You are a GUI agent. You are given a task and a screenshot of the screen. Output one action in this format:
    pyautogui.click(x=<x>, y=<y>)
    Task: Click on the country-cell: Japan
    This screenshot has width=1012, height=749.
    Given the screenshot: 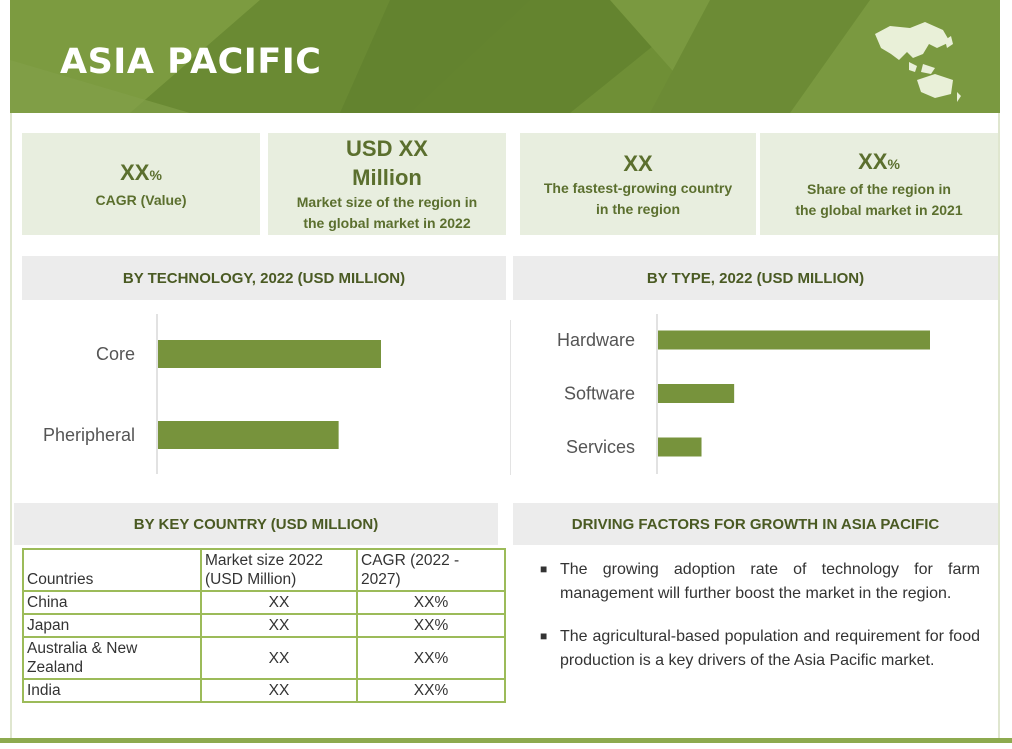 What is the action you would take?
    pyautogui.click(x=112, y=625)
    